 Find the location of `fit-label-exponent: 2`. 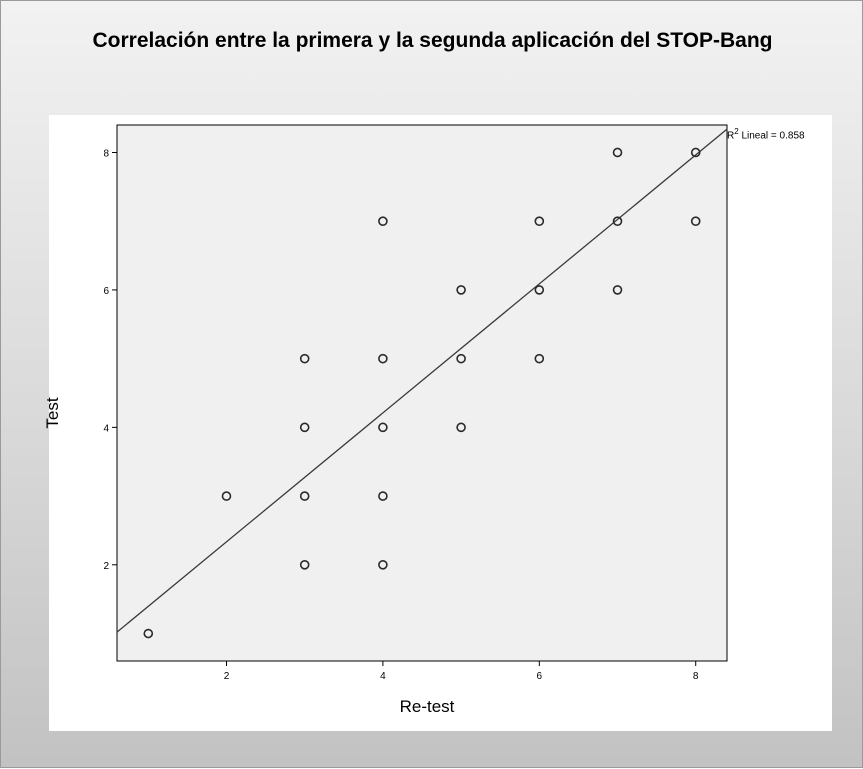

fit-label-exponent: 2 is located at coordinates (736, 131).